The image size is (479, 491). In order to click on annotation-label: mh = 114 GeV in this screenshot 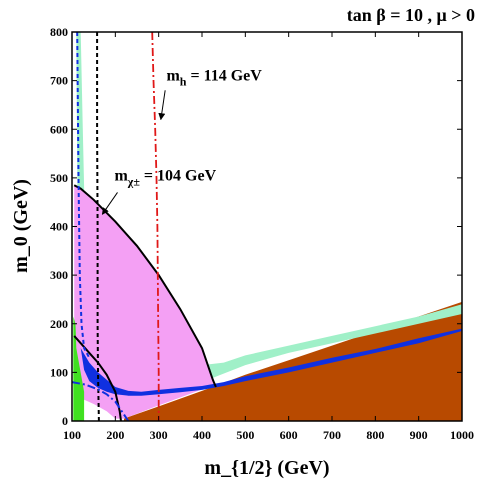, I will do `click(214, 78)`.